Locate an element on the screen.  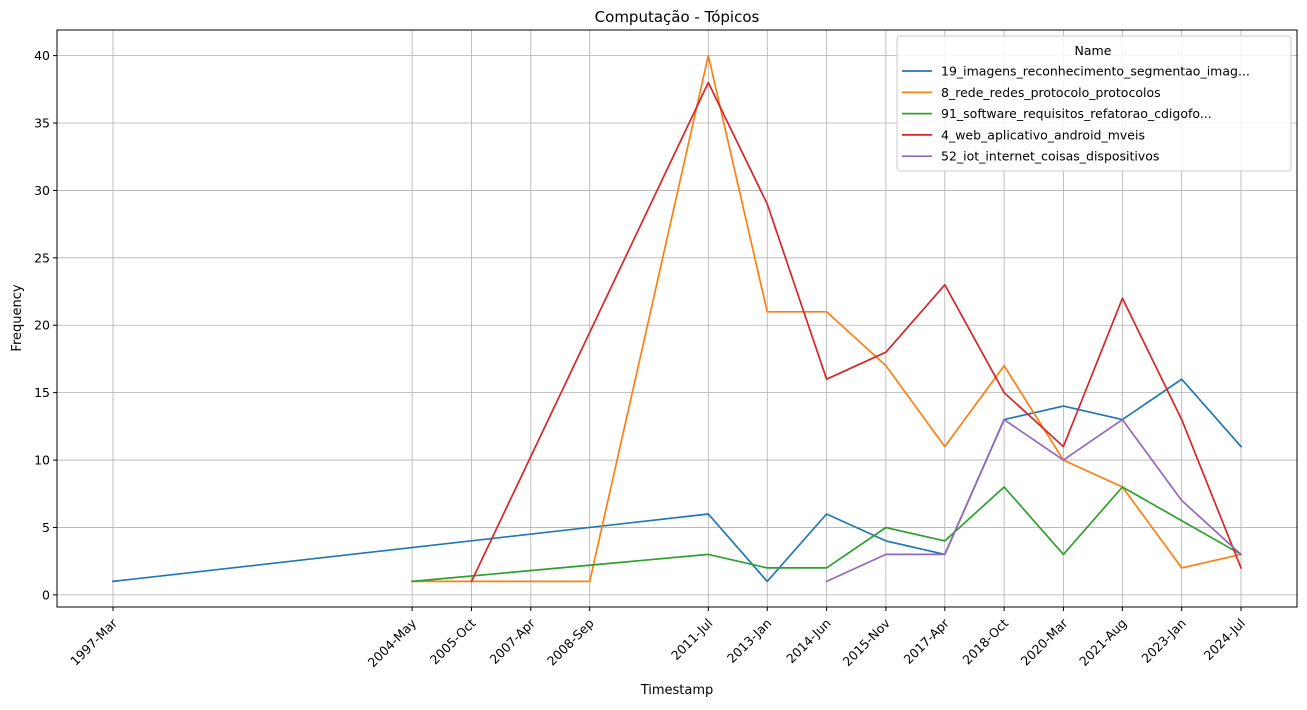
x-tick-label: 2008-Sep is located at coordinates (570, 641).